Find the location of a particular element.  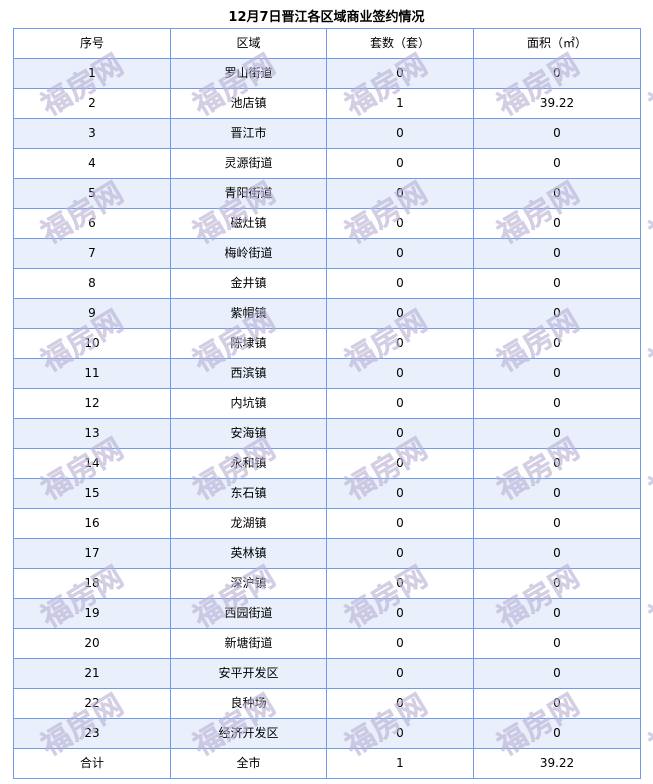

table-row: 15 东石镇 0 0 is located at coordinates (327, 493).